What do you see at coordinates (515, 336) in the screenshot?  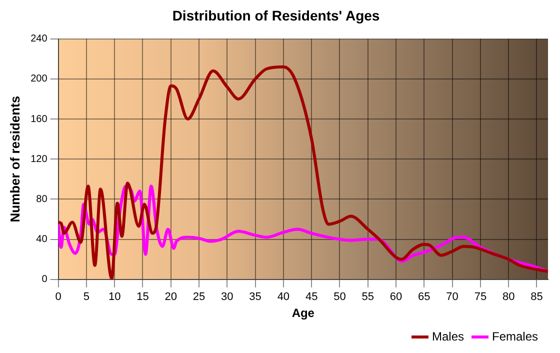 I see `legend-label: Females` at bounding box center [515, 336].